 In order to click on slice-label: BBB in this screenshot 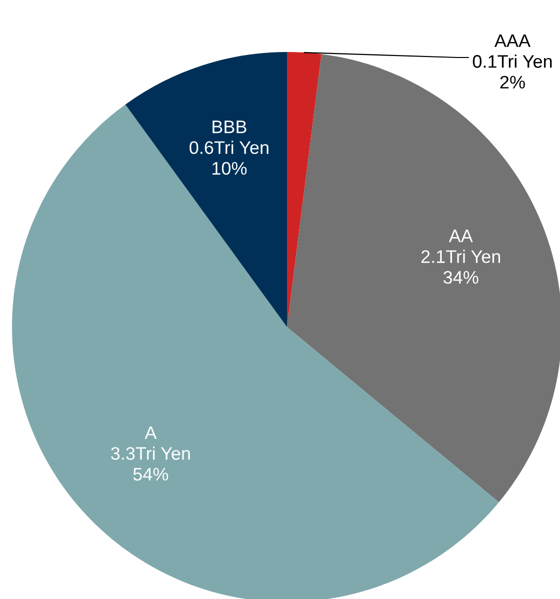, I will do `click(229, 127)`.